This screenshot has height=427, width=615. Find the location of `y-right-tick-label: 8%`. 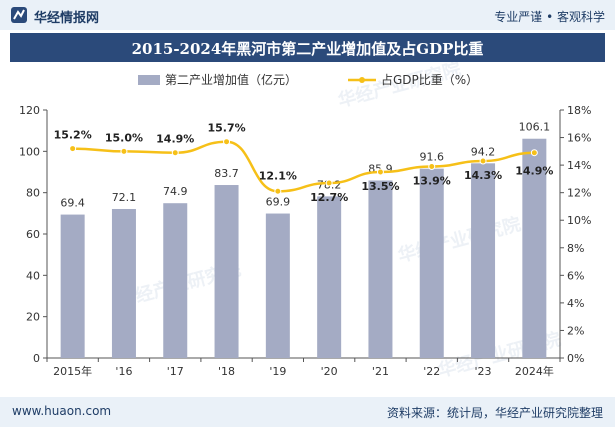

y-right-tick-label: 8% is located at coordinates (575, 248).